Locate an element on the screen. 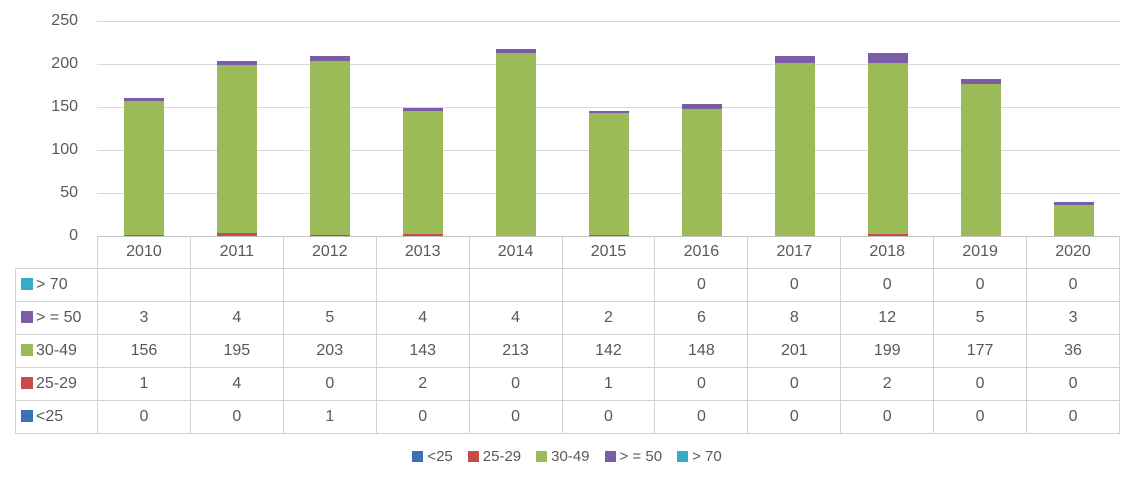  year-header-2015: 2015 is located at coordinates (608, 252).